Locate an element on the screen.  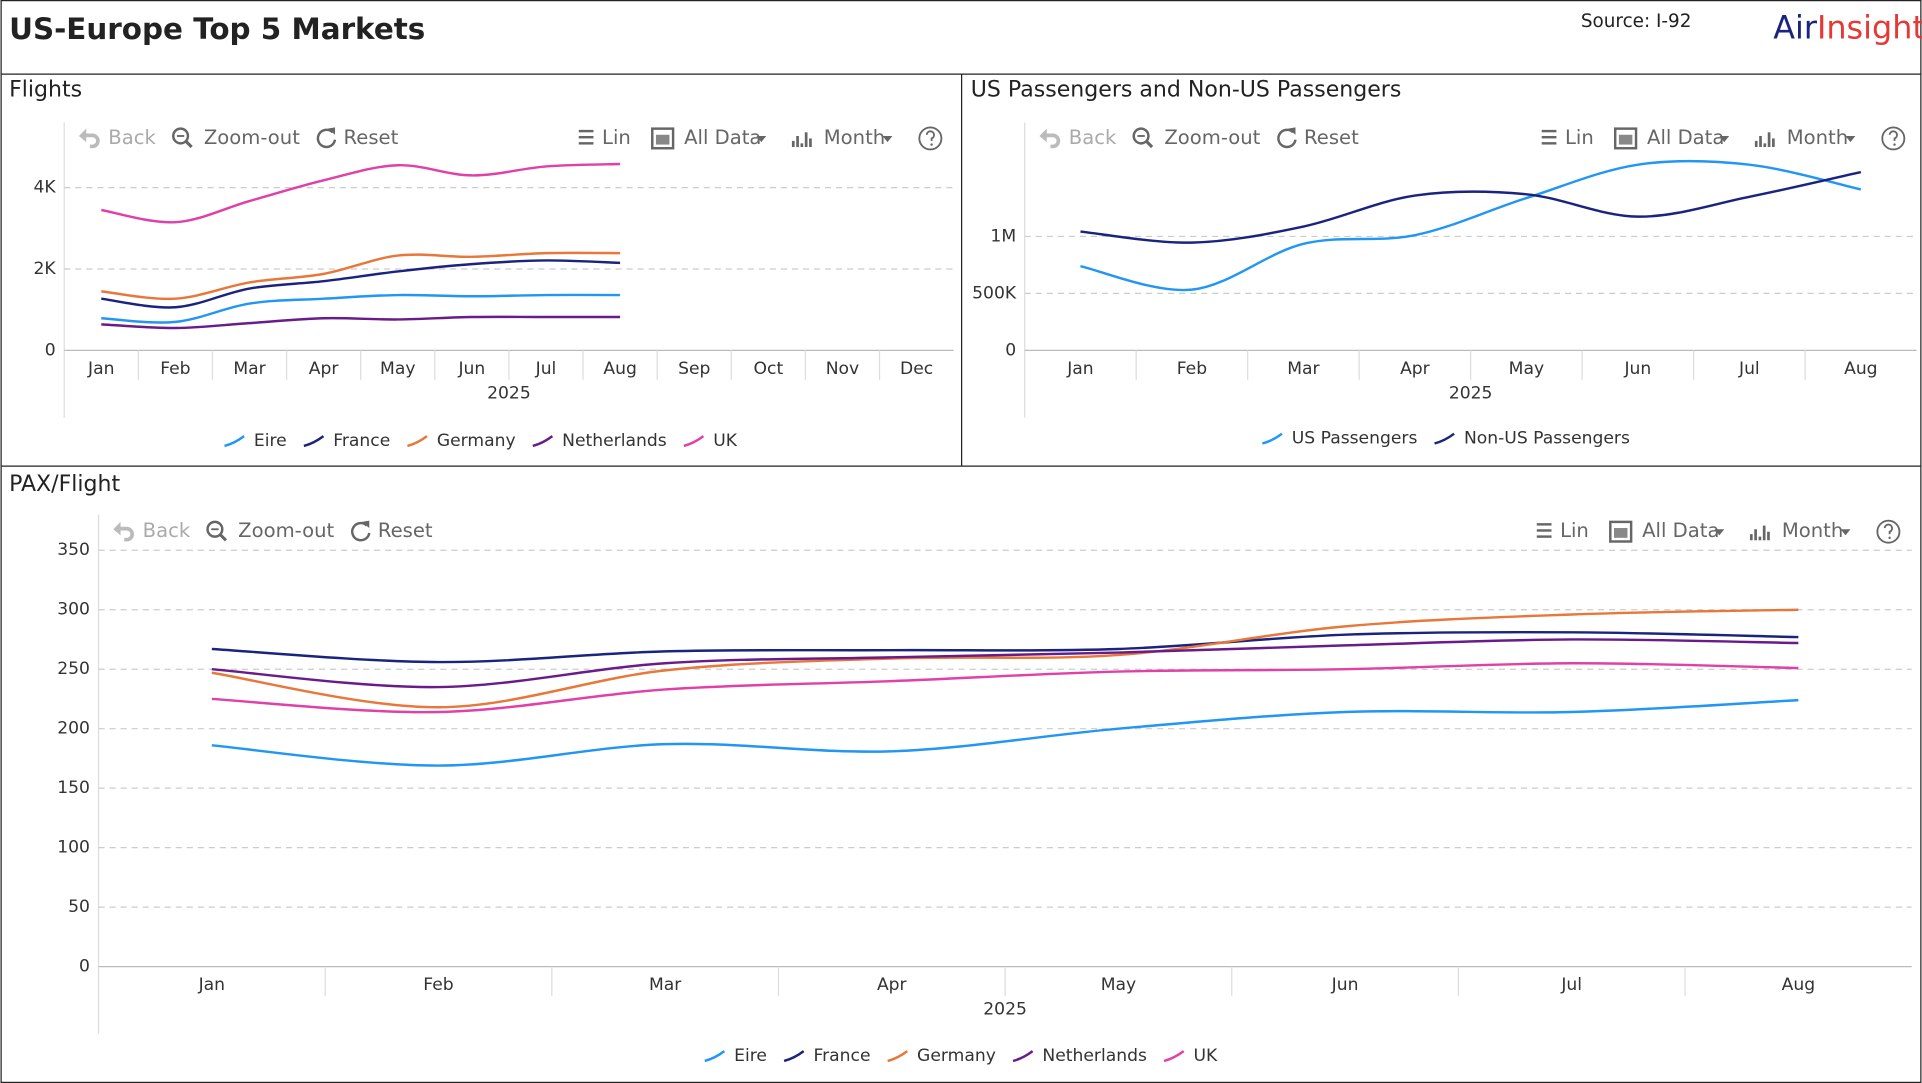
legend-label: Non-US Passengers is located at coordinates (1547, 439).